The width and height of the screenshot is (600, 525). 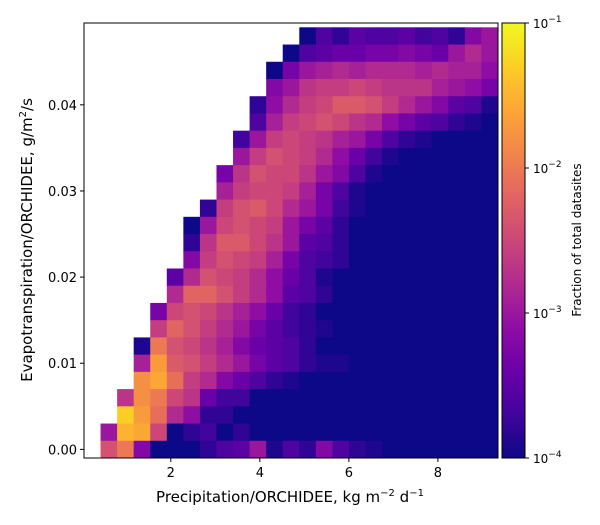 What do you see at coordinates (547, 168) in the screenshot?
I see `colorbar-tick-label: 10−2` at bounding box center [547, 168].